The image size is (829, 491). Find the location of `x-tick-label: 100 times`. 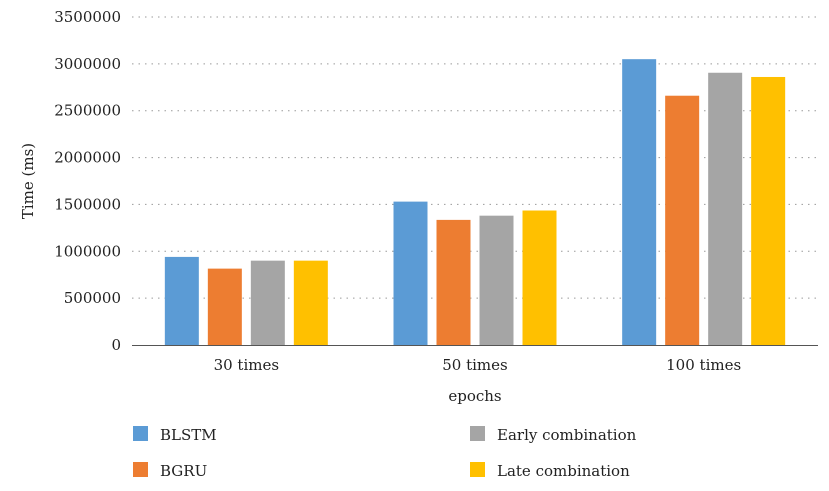

x-tick-label: 100 times is located at coordinates (703, 365).